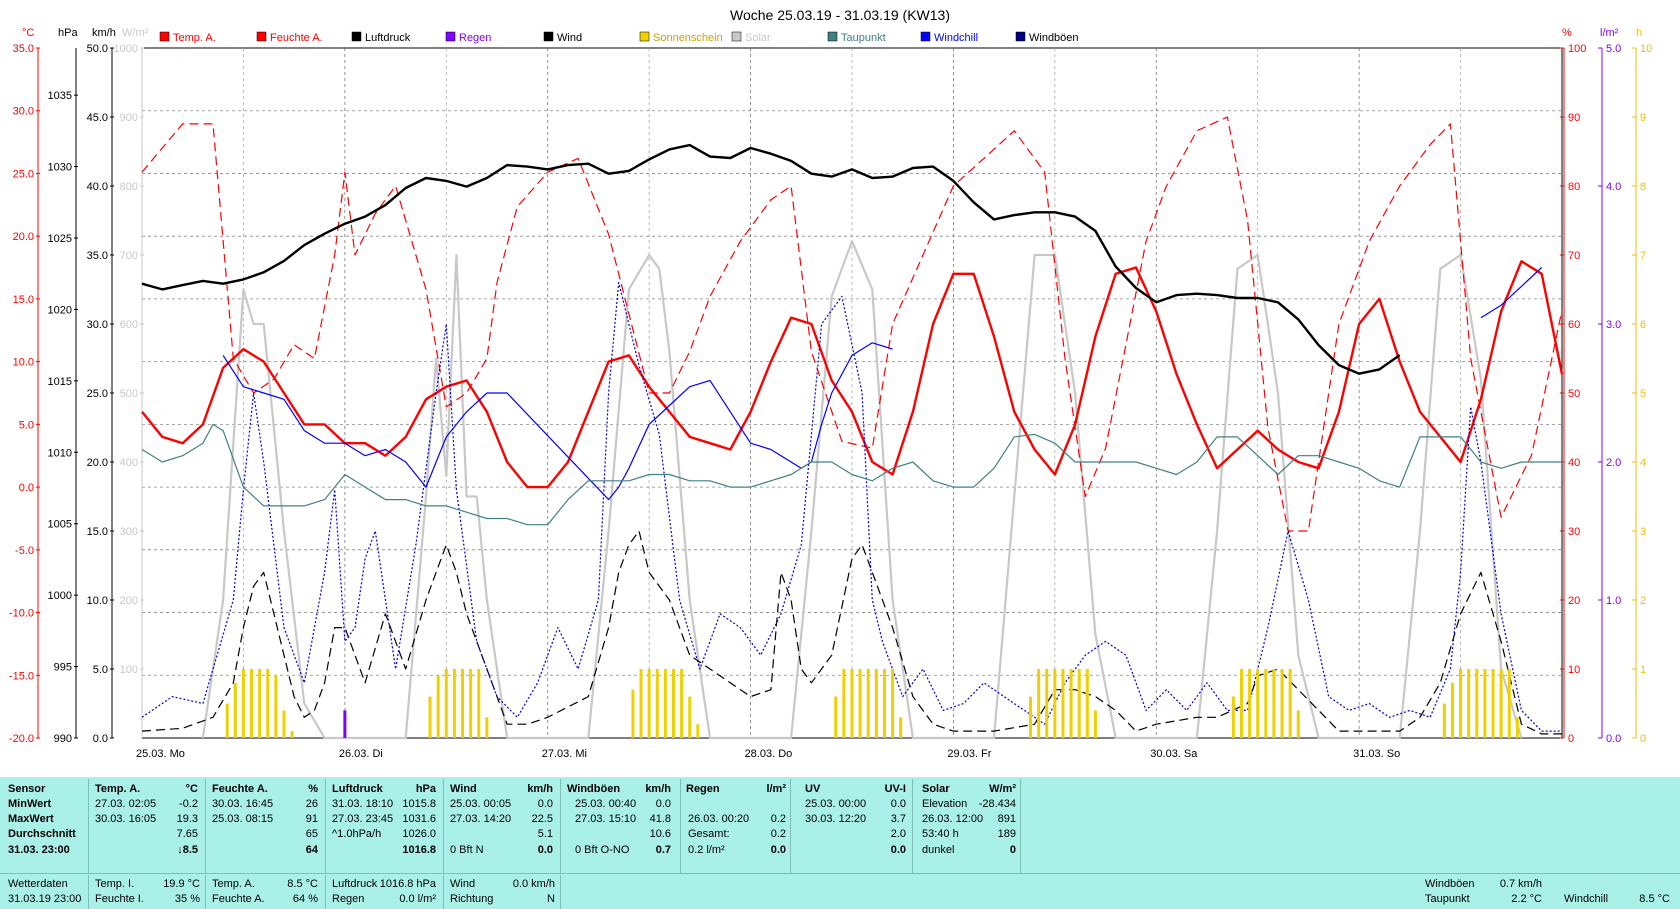  Describe the element at coordinates (660, 834) in the screenshot. I see `gust-value: 10.6` at that location.